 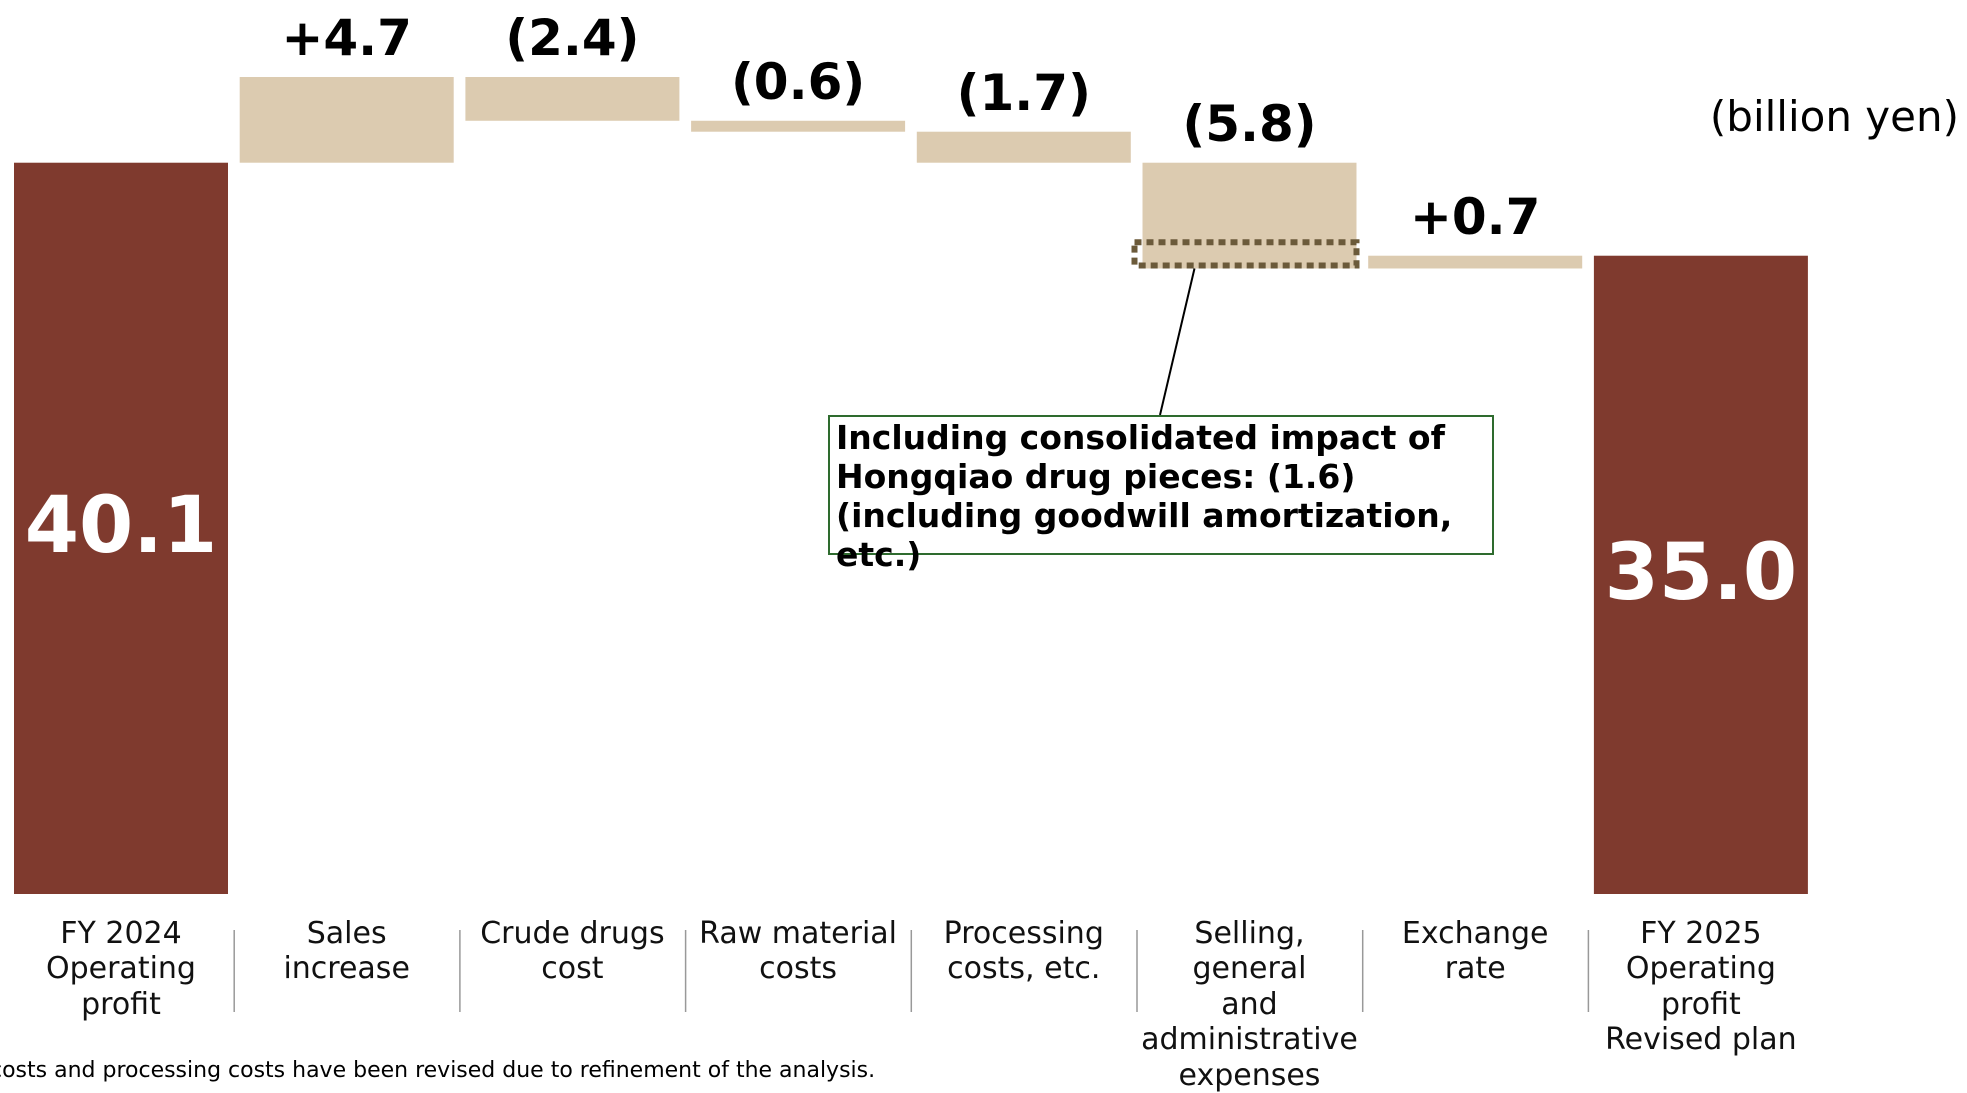 What do you see at coordinates (1245, 254) in the screenshot?
I see `annotation-box` at bounding box center [1245, 254].